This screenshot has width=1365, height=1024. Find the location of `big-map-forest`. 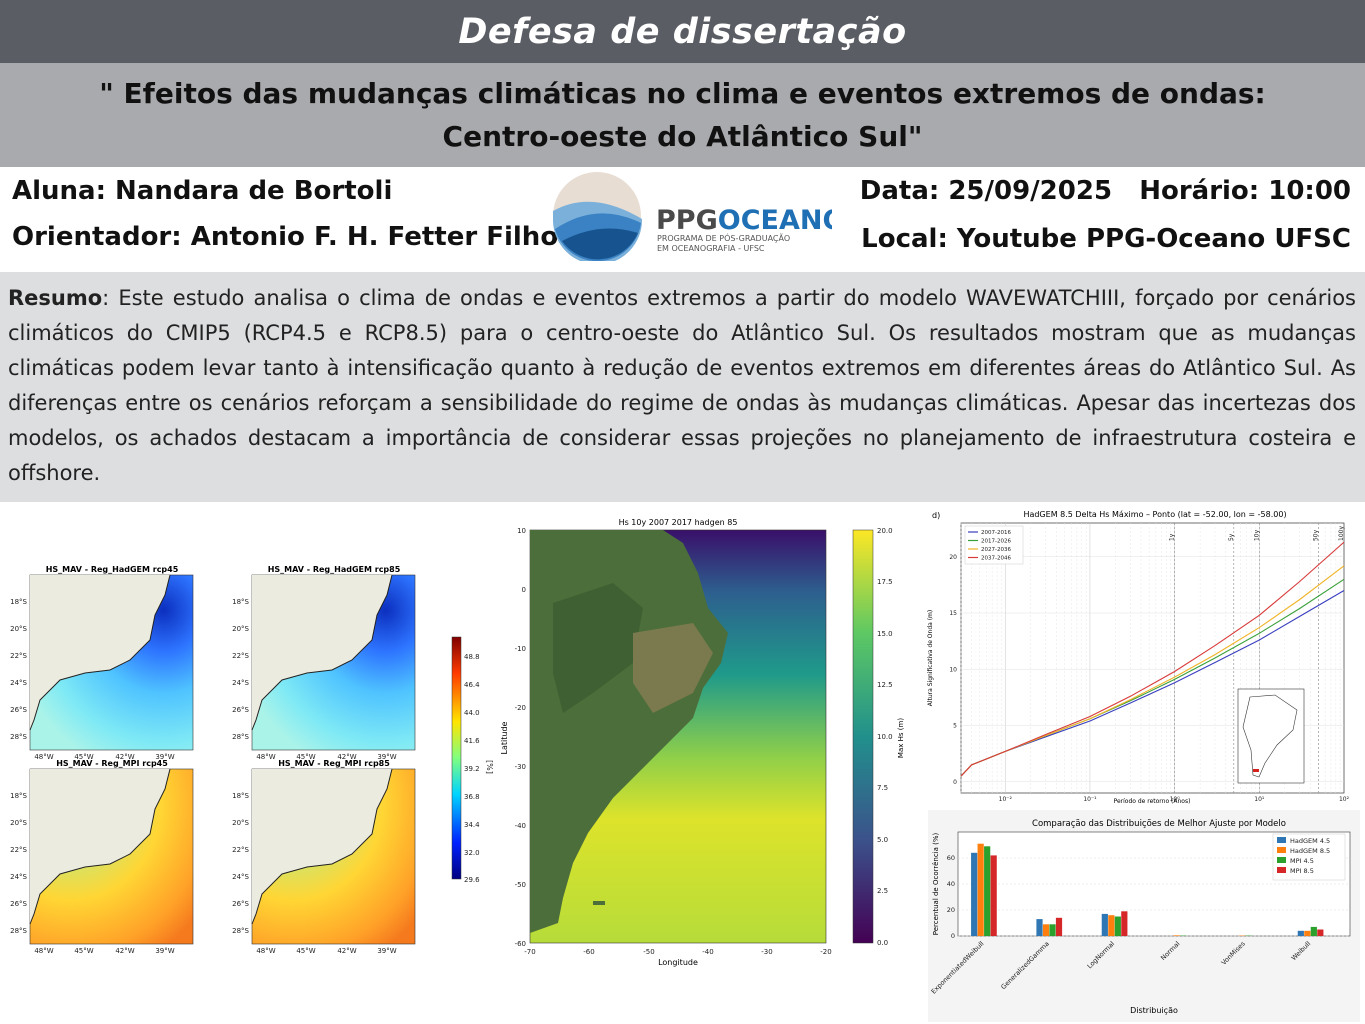

big-map-forest is located at coordinates (598, 648).